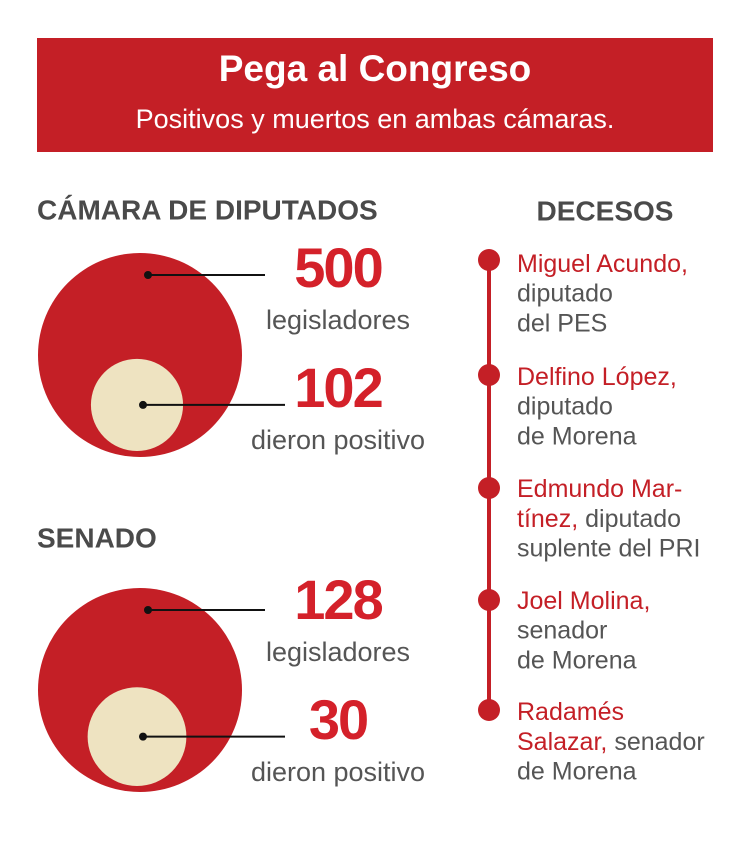  I want to click on death-line: Delfino López,, so click(597, 377).